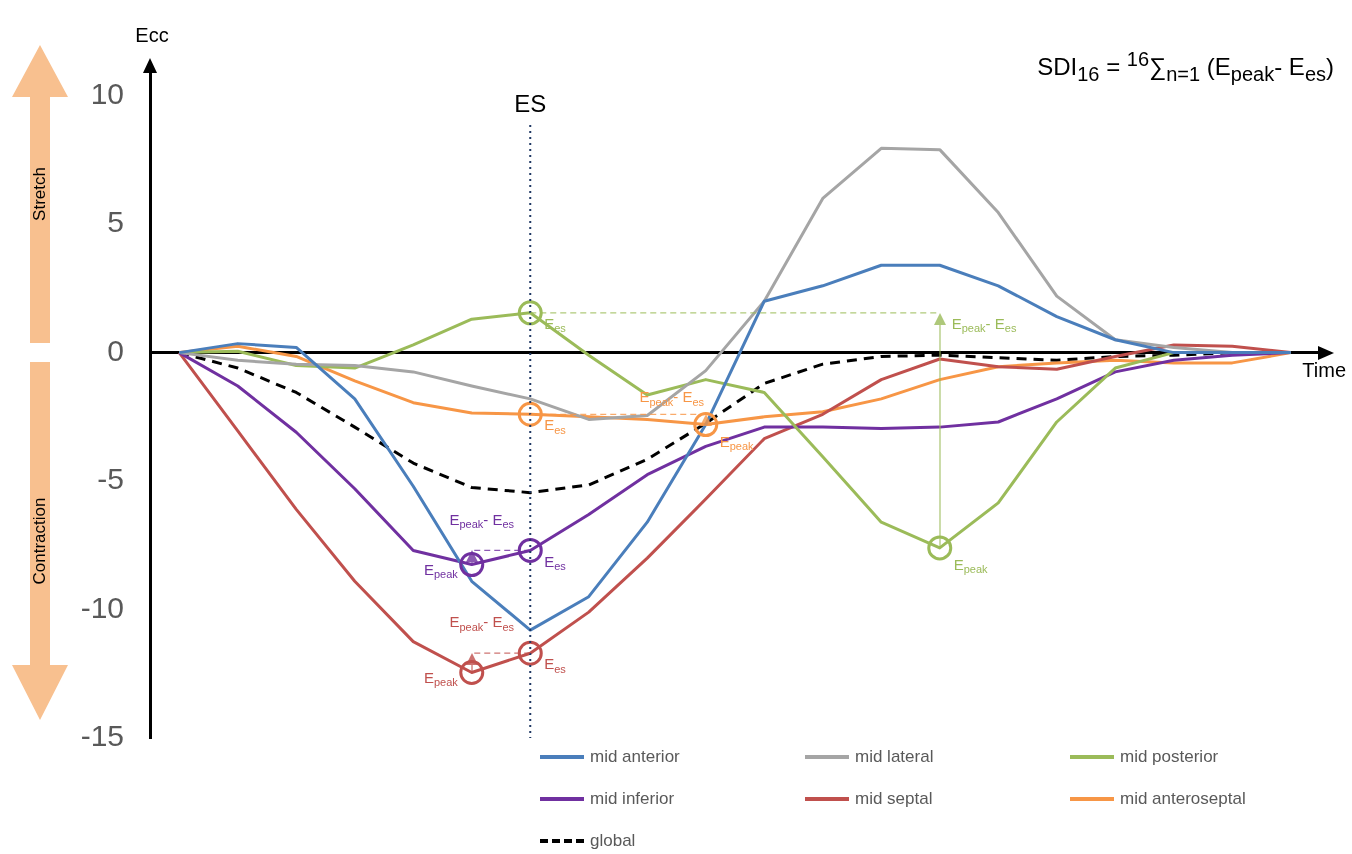 This screenshot has width=1352, height=854. What do you see at coordinates (40, 194) in the screenshot?
I see `text: Stretch` at bounding box center [40, 194].